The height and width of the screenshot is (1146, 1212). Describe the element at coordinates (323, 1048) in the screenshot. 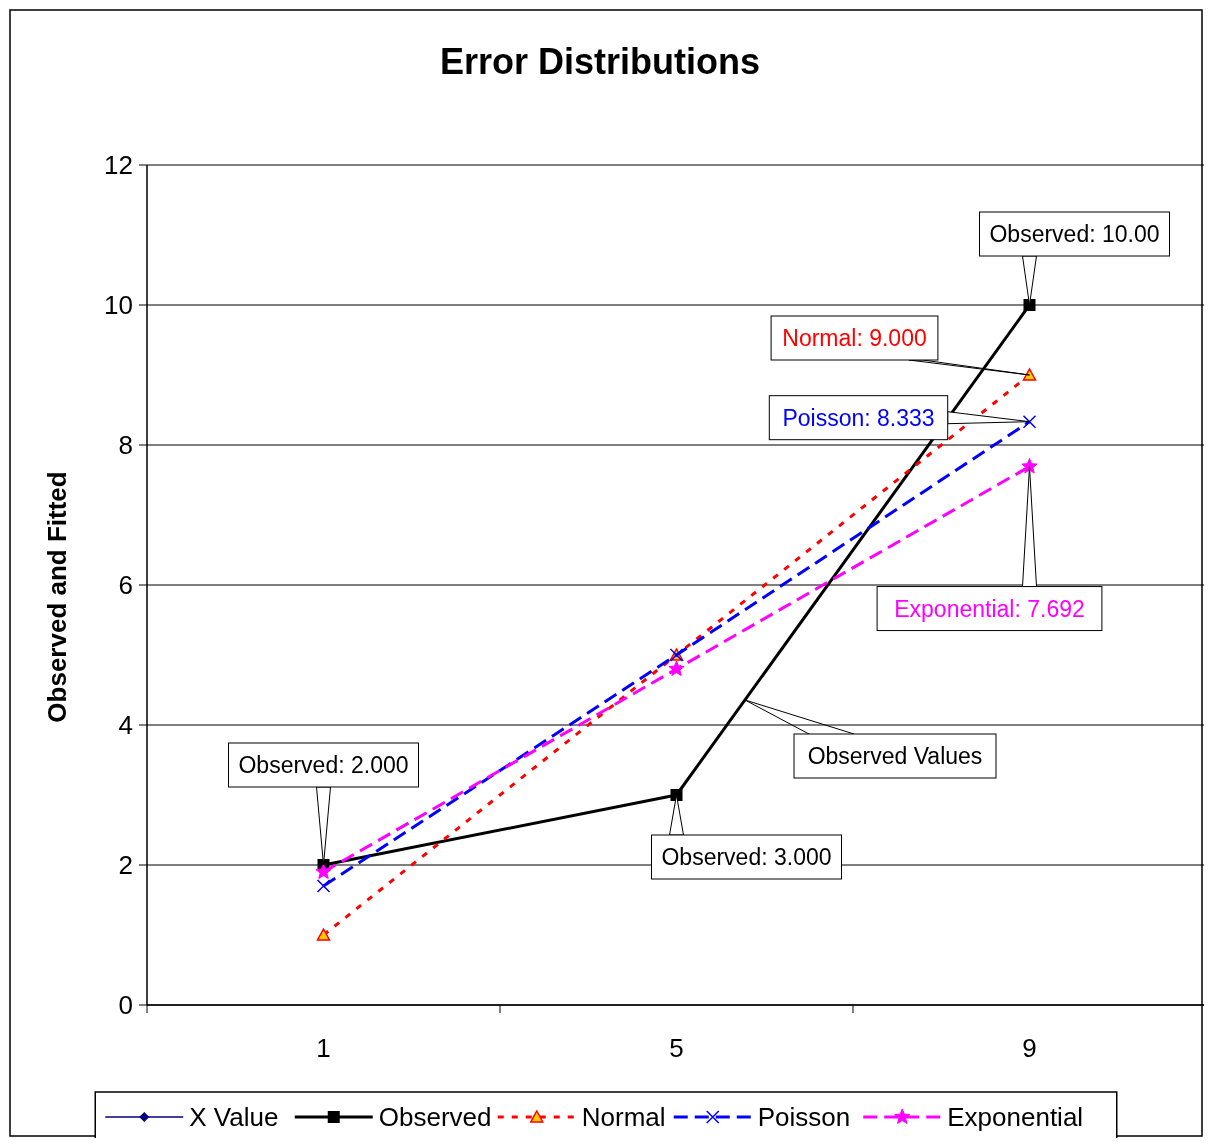

I see `x-tick-label: 1` at that location.